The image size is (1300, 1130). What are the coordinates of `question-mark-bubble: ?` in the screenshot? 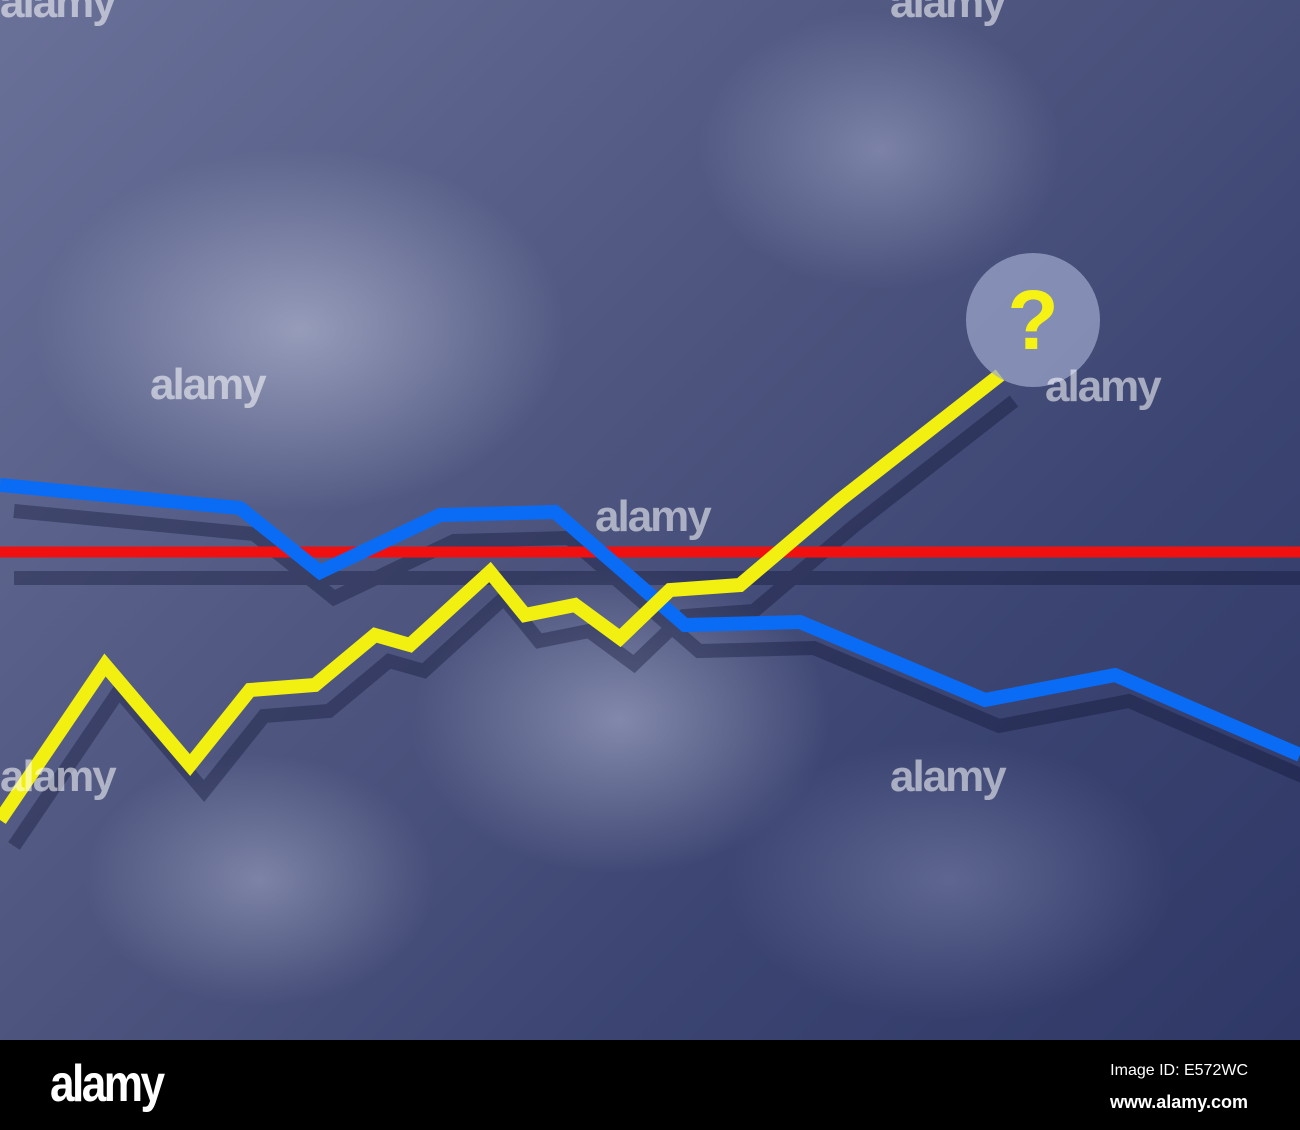 It's located at (1033, 320).